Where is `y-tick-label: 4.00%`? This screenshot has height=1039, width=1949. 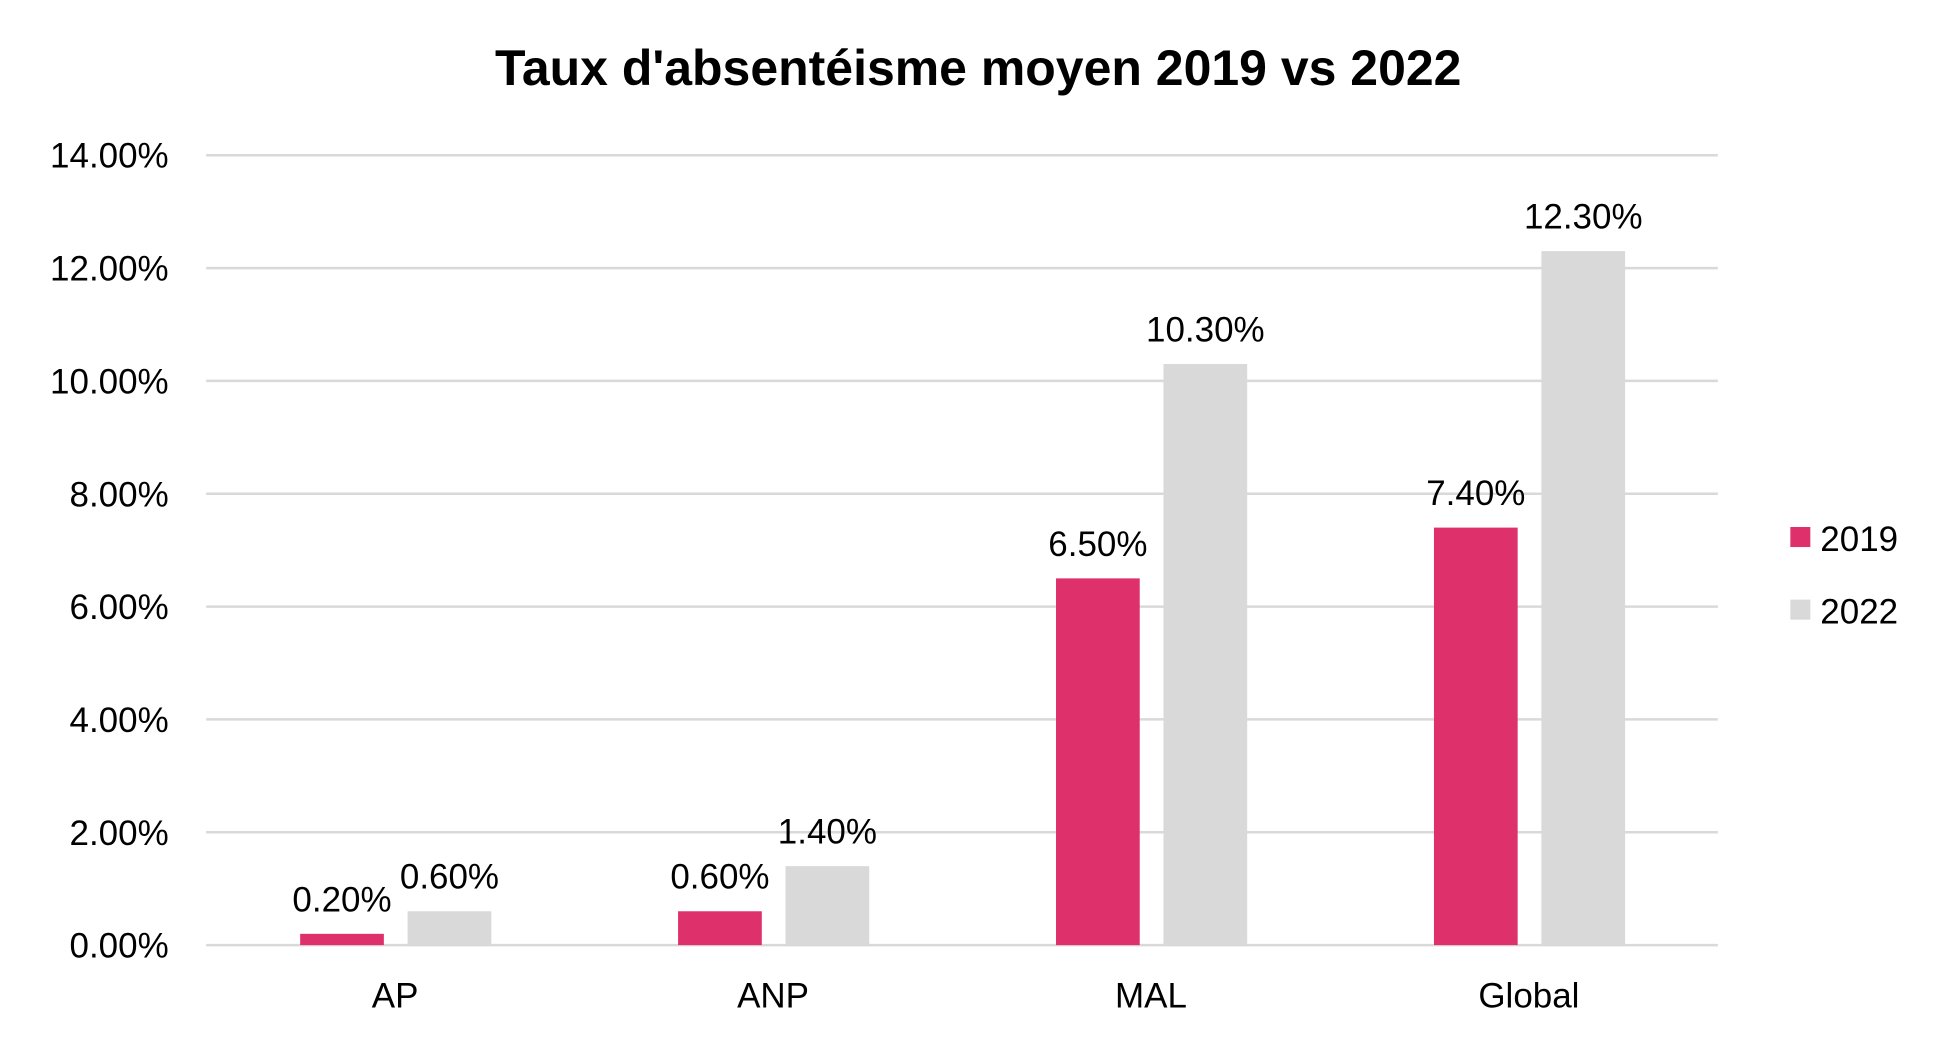 y-tick-label: 4.00% is located at coordinates (119, 720).